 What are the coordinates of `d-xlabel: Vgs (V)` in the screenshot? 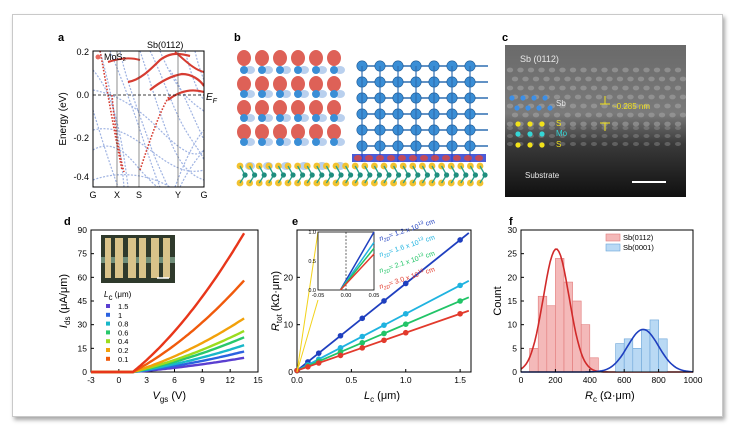 It's located at (170, 397).